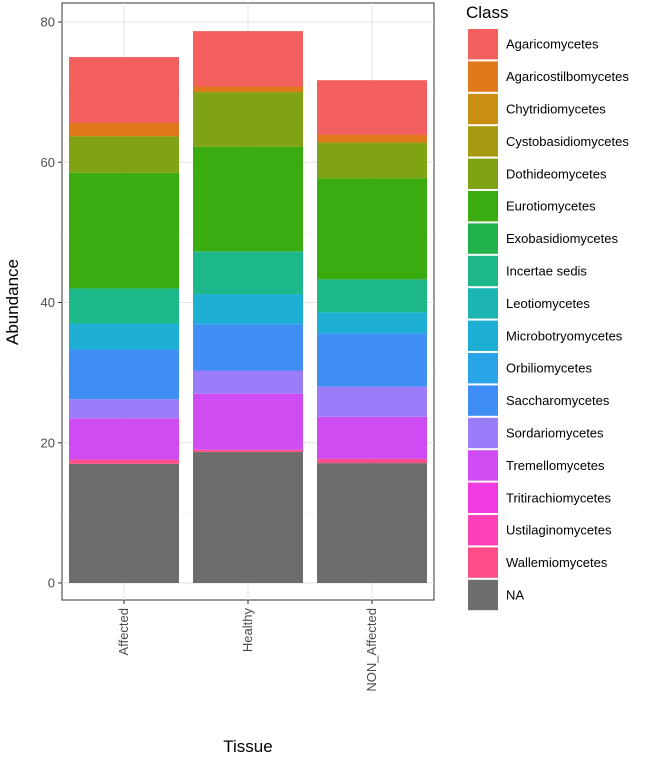  I want to click on legend-label: NA, so click(515, 595).